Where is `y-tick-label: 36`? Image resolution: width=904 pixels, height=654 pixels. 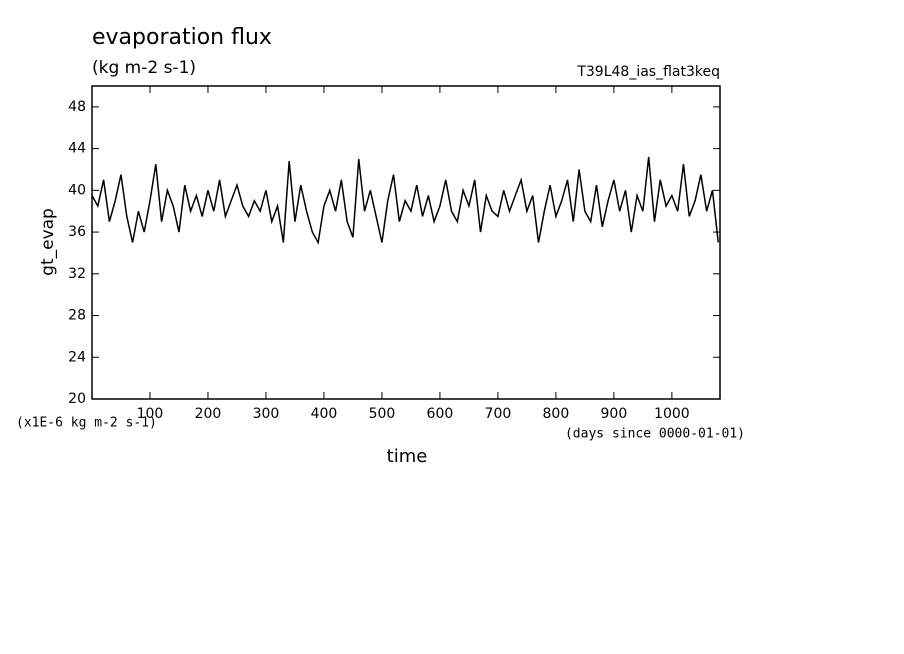 y-tick-label: 36 is located at coordinates (77, 232).